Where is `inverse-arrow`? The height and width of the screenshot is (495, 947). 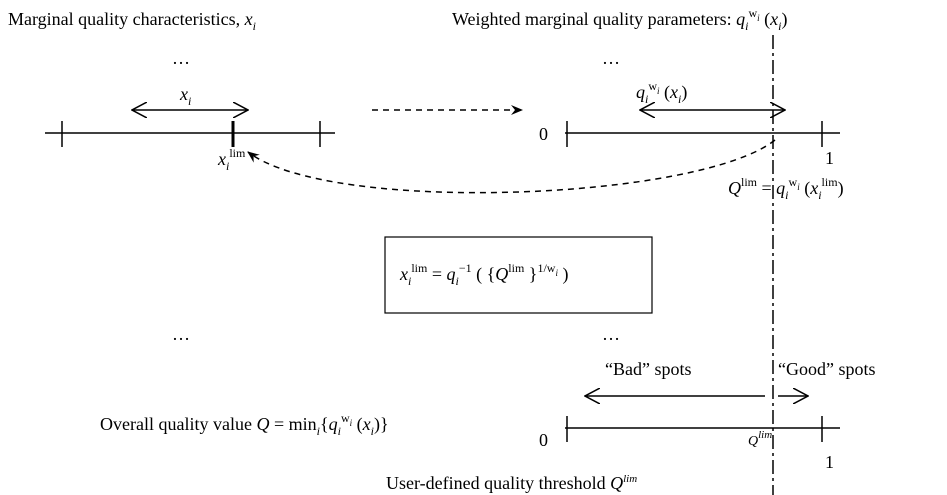
inverse-arrow is located at coordinates (511, 166).